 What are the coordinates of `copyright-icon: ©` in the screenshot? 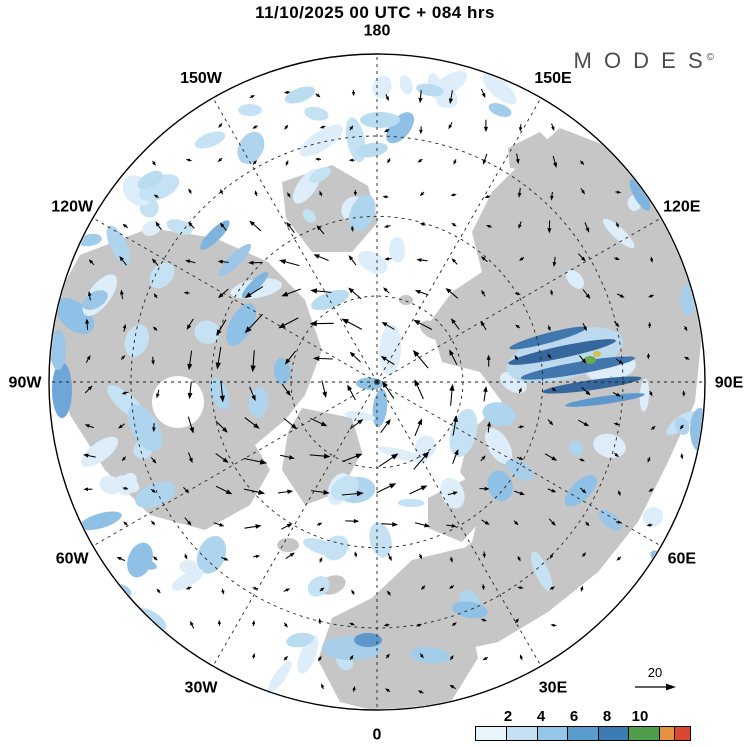 It's located at (710, 57).